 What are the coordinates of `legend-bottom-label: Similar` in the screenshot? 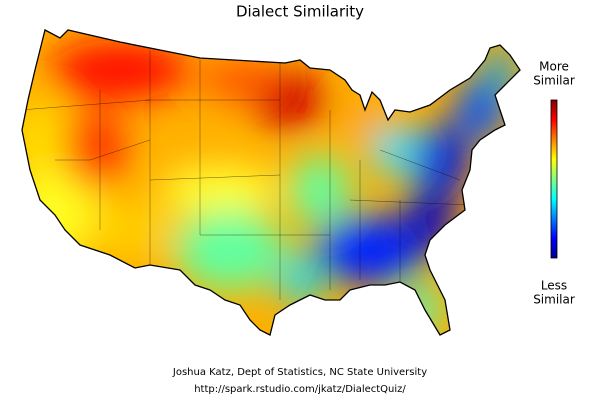 It's located at (554, 300).